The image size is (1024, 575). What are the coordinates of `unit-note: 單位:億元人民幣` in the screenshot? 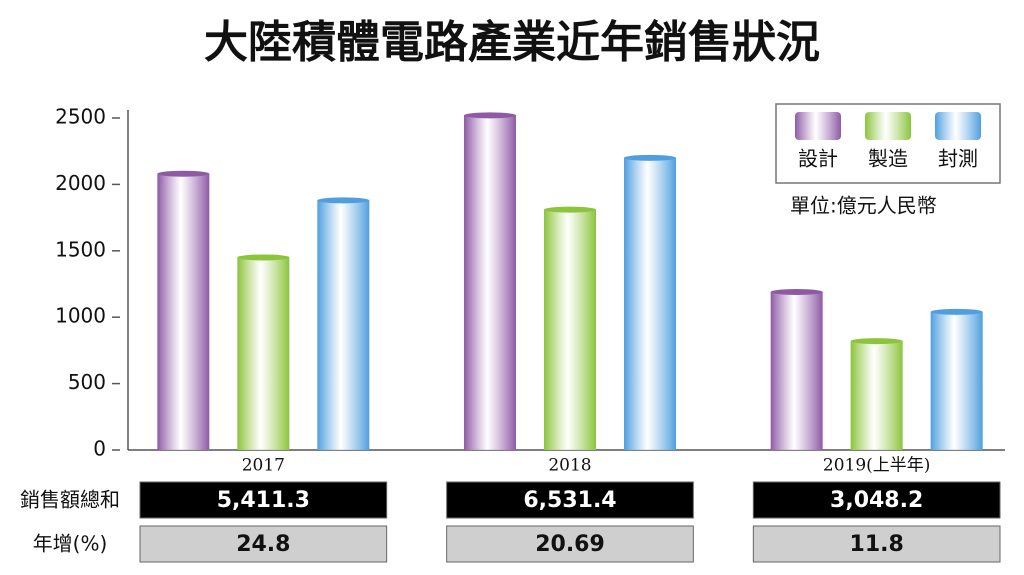 It's located at (863, 206).